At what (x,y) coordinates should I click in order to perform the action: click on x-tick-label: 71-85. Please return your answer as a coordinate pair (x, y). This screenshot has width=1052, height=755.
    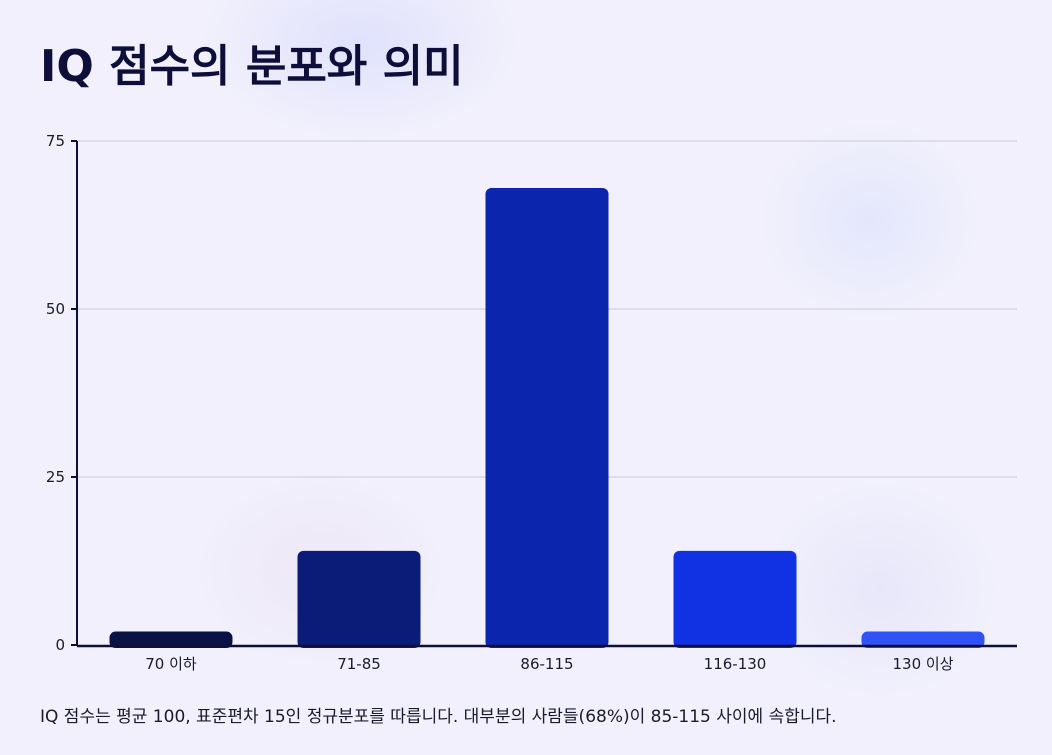
    Looking at the image, I should click on (359, 664).